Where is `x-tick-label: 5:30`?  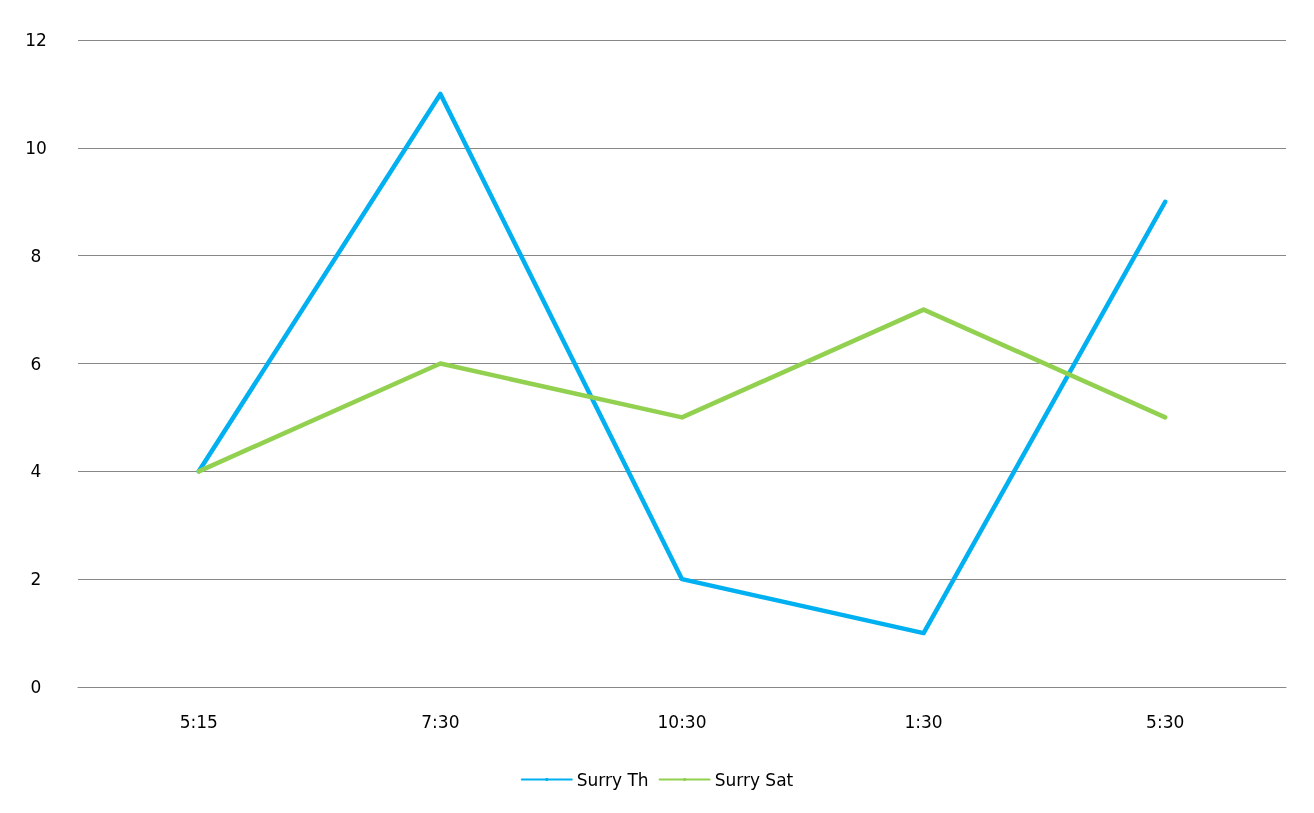 x-tick-label: 5:30 is located at coordinates (1165, 721).